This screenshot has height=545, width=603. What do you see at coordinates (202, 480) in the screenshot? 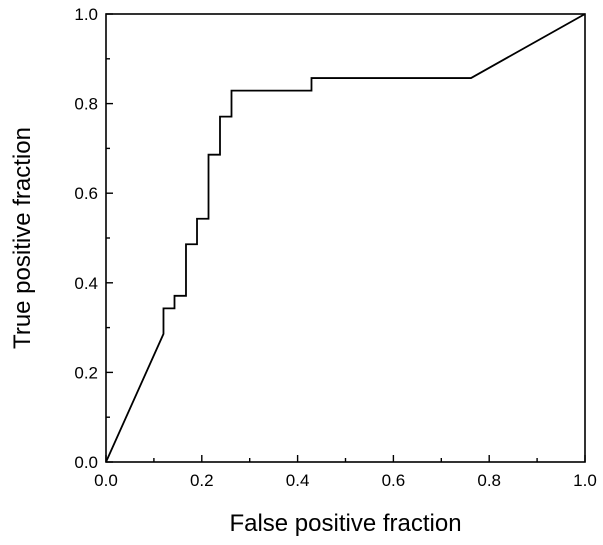
I see `x-tick-label: 0.2` at bounding box center [202, 480].